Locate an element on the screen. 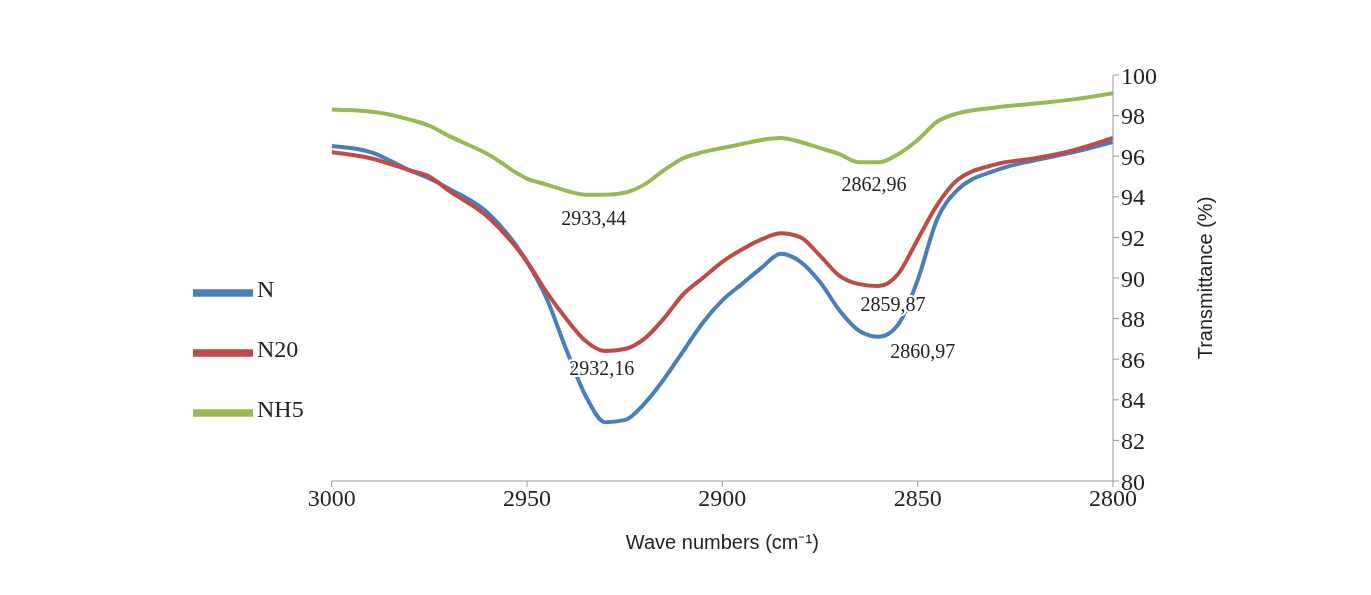 This screenshot has height=595, width=1371. annotation: 2933,44 is located at coordinates (594, 218).